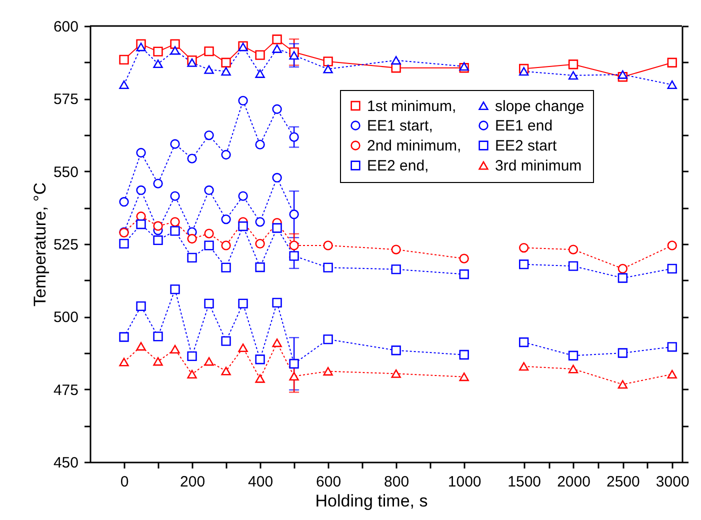  I want to click on legend-label: EE1 start,, so click(400, 126).